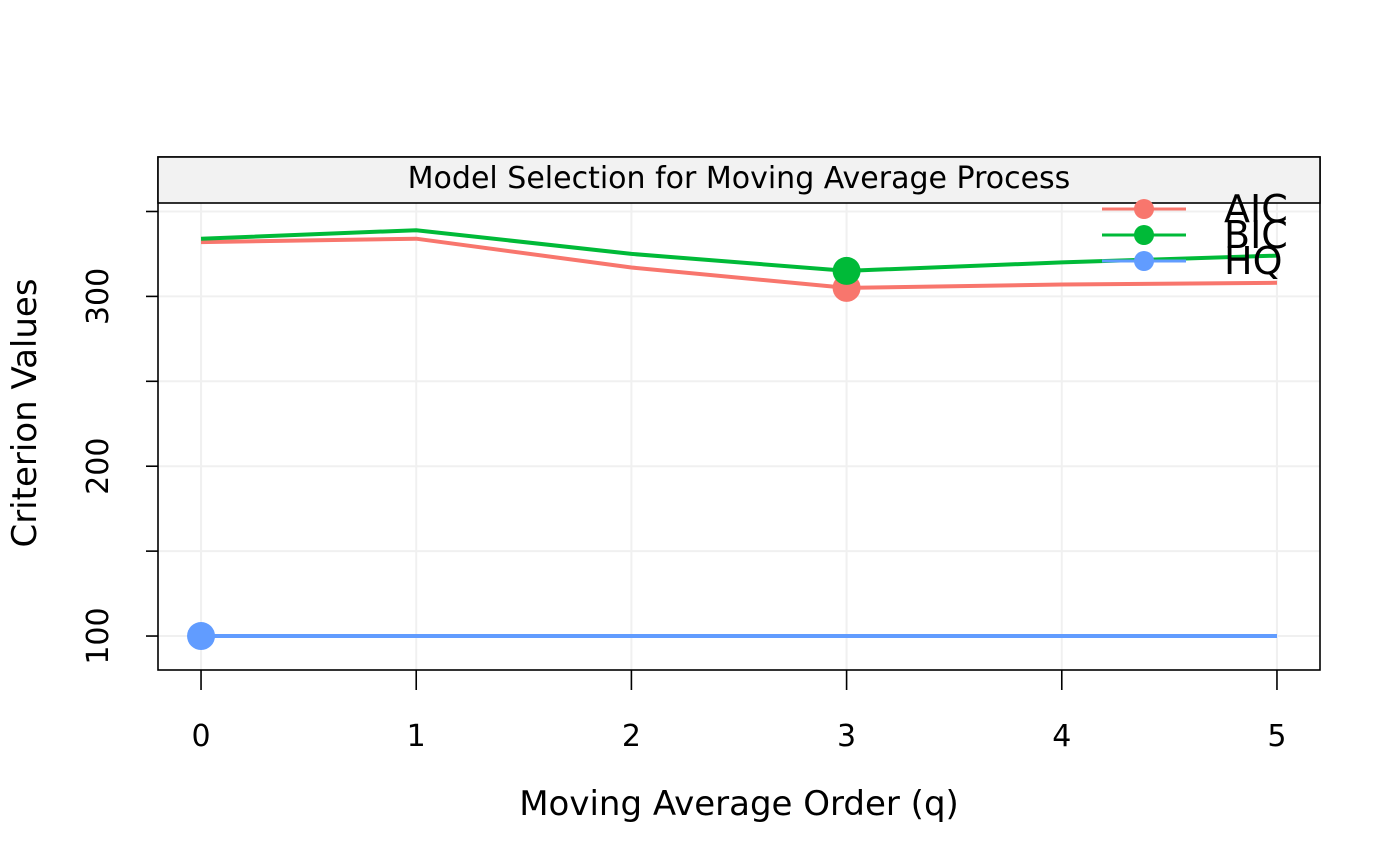 This screenshot has height=866, width=1400. I want to click on title-strip, so click(739, 180).